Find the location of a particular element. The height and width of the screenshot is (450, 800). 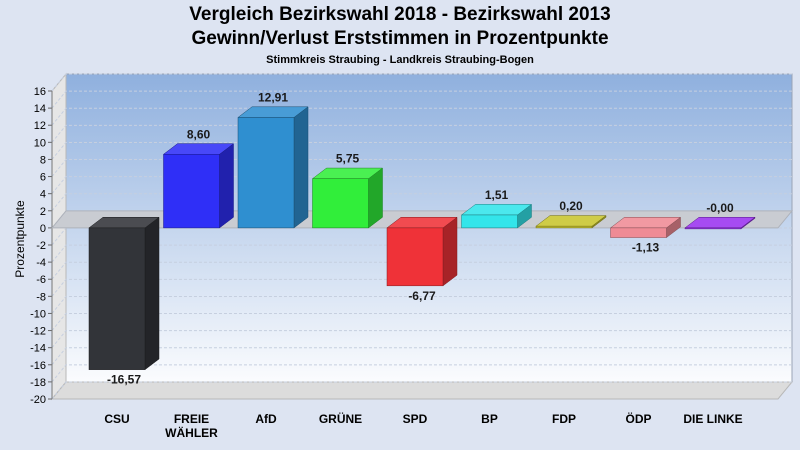

value-label: -16,57 is located at coordinates (124, 380).